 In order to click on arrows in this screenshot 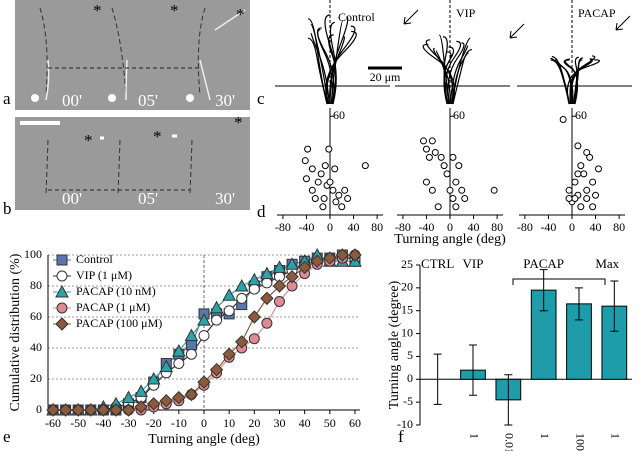, I will do `click(517, 24)`.